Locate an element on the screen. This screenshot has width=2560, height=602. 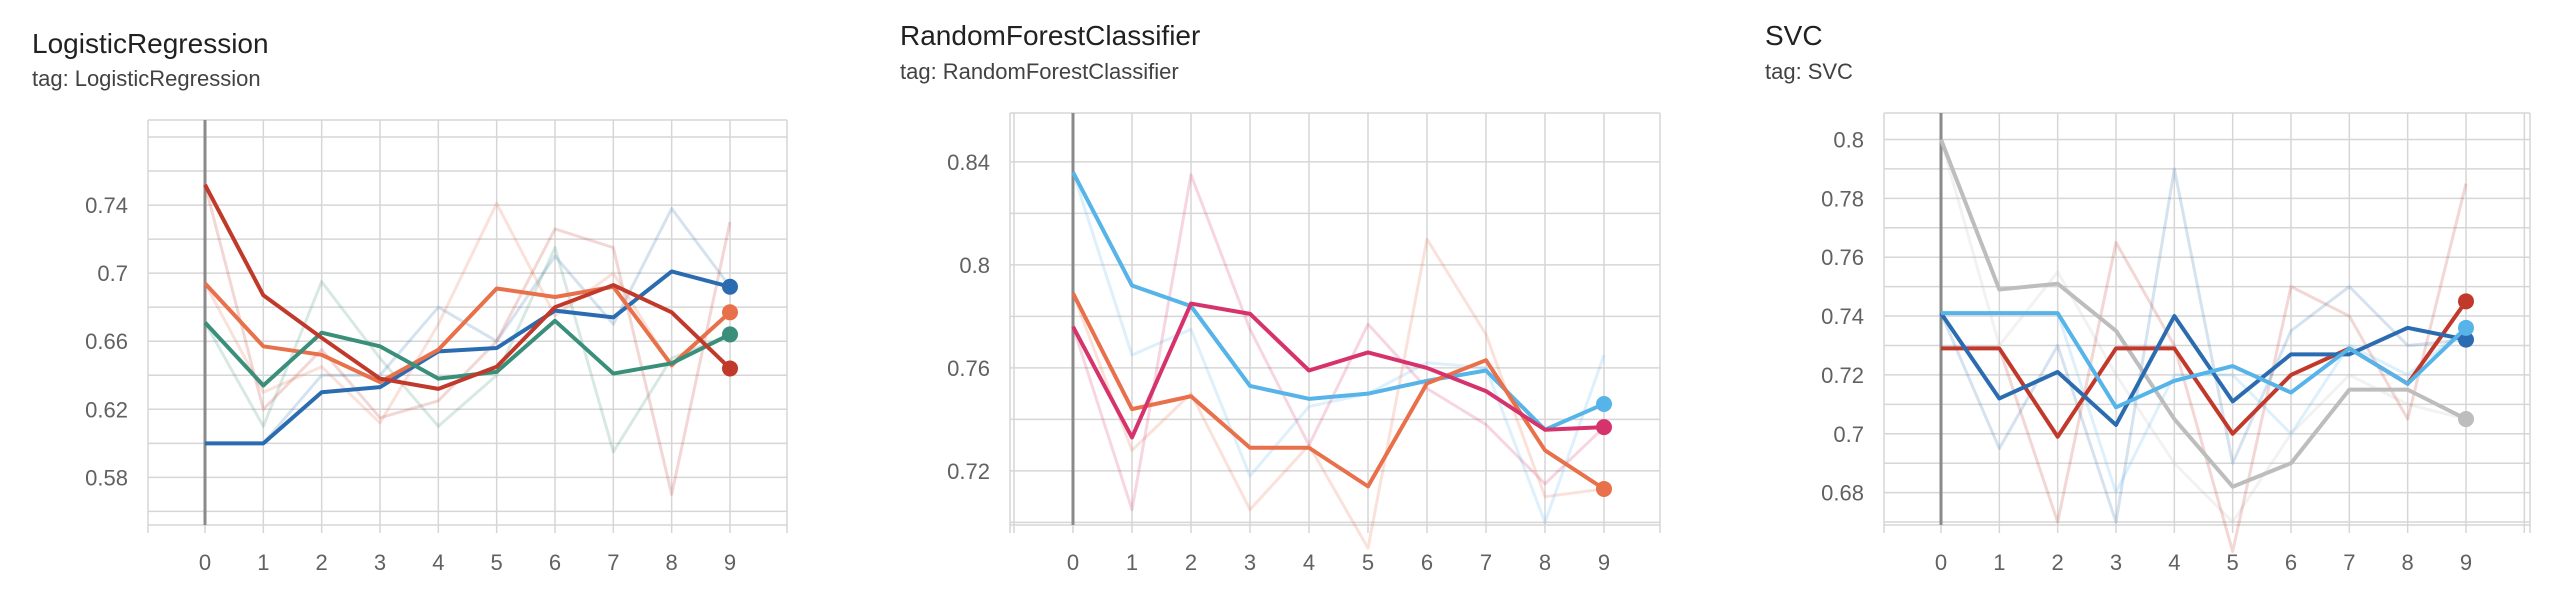
chart-tag: tag: SVC is located at coordinates (1809, 72).